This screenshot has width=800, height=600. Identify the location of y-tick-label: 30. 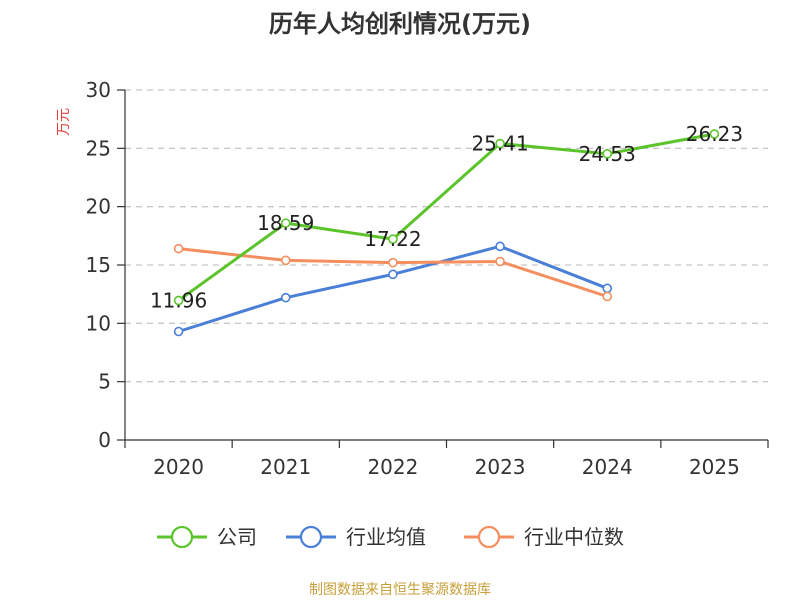
(98, 90).